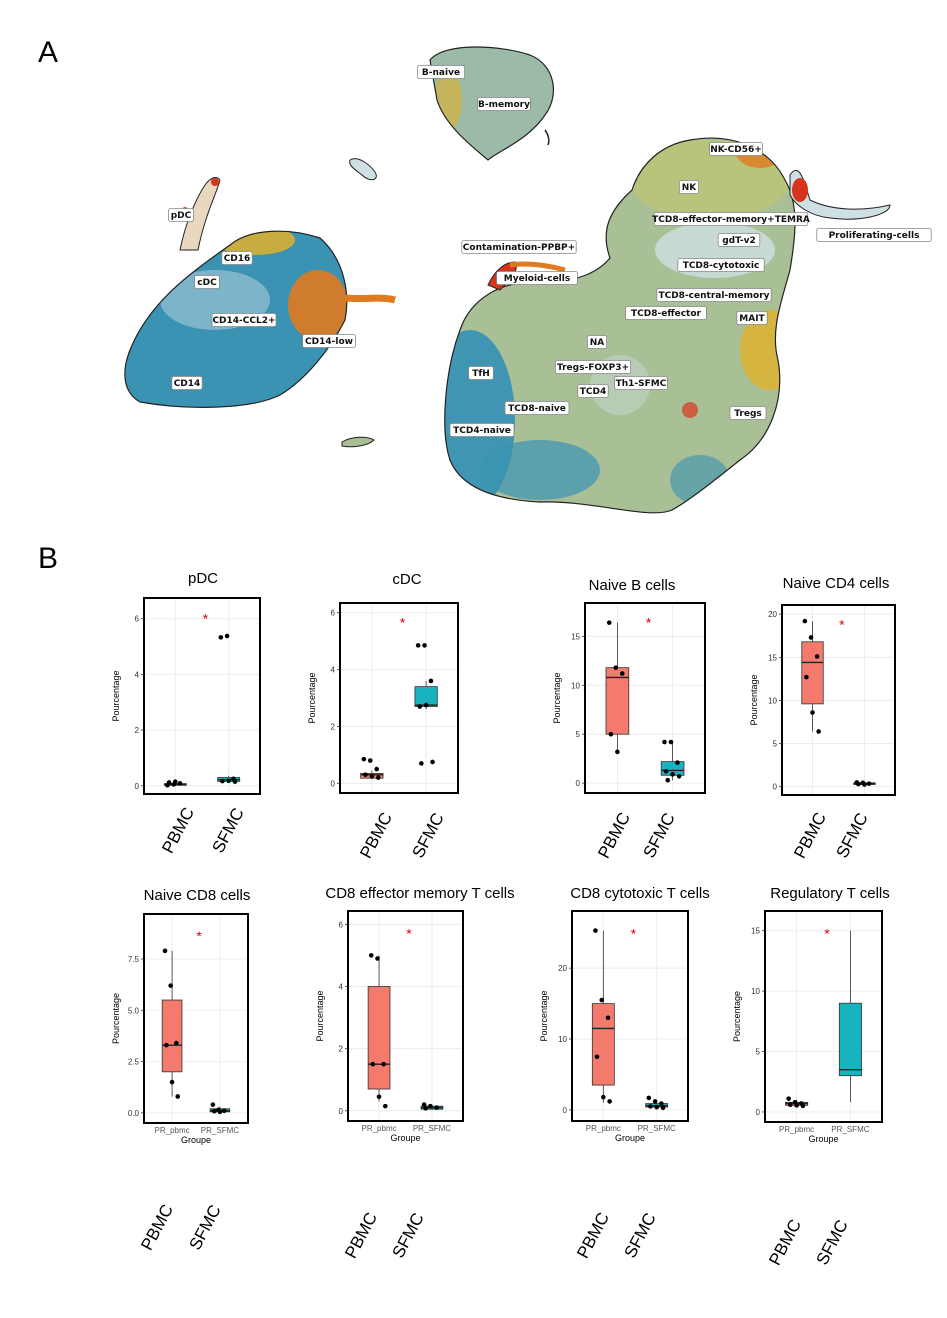 The image size is (947, 1318). I want to click on chart-pdc: pDC 0 2 4 6 Pourcentage * PBMC SFMC, so click(186, 713).